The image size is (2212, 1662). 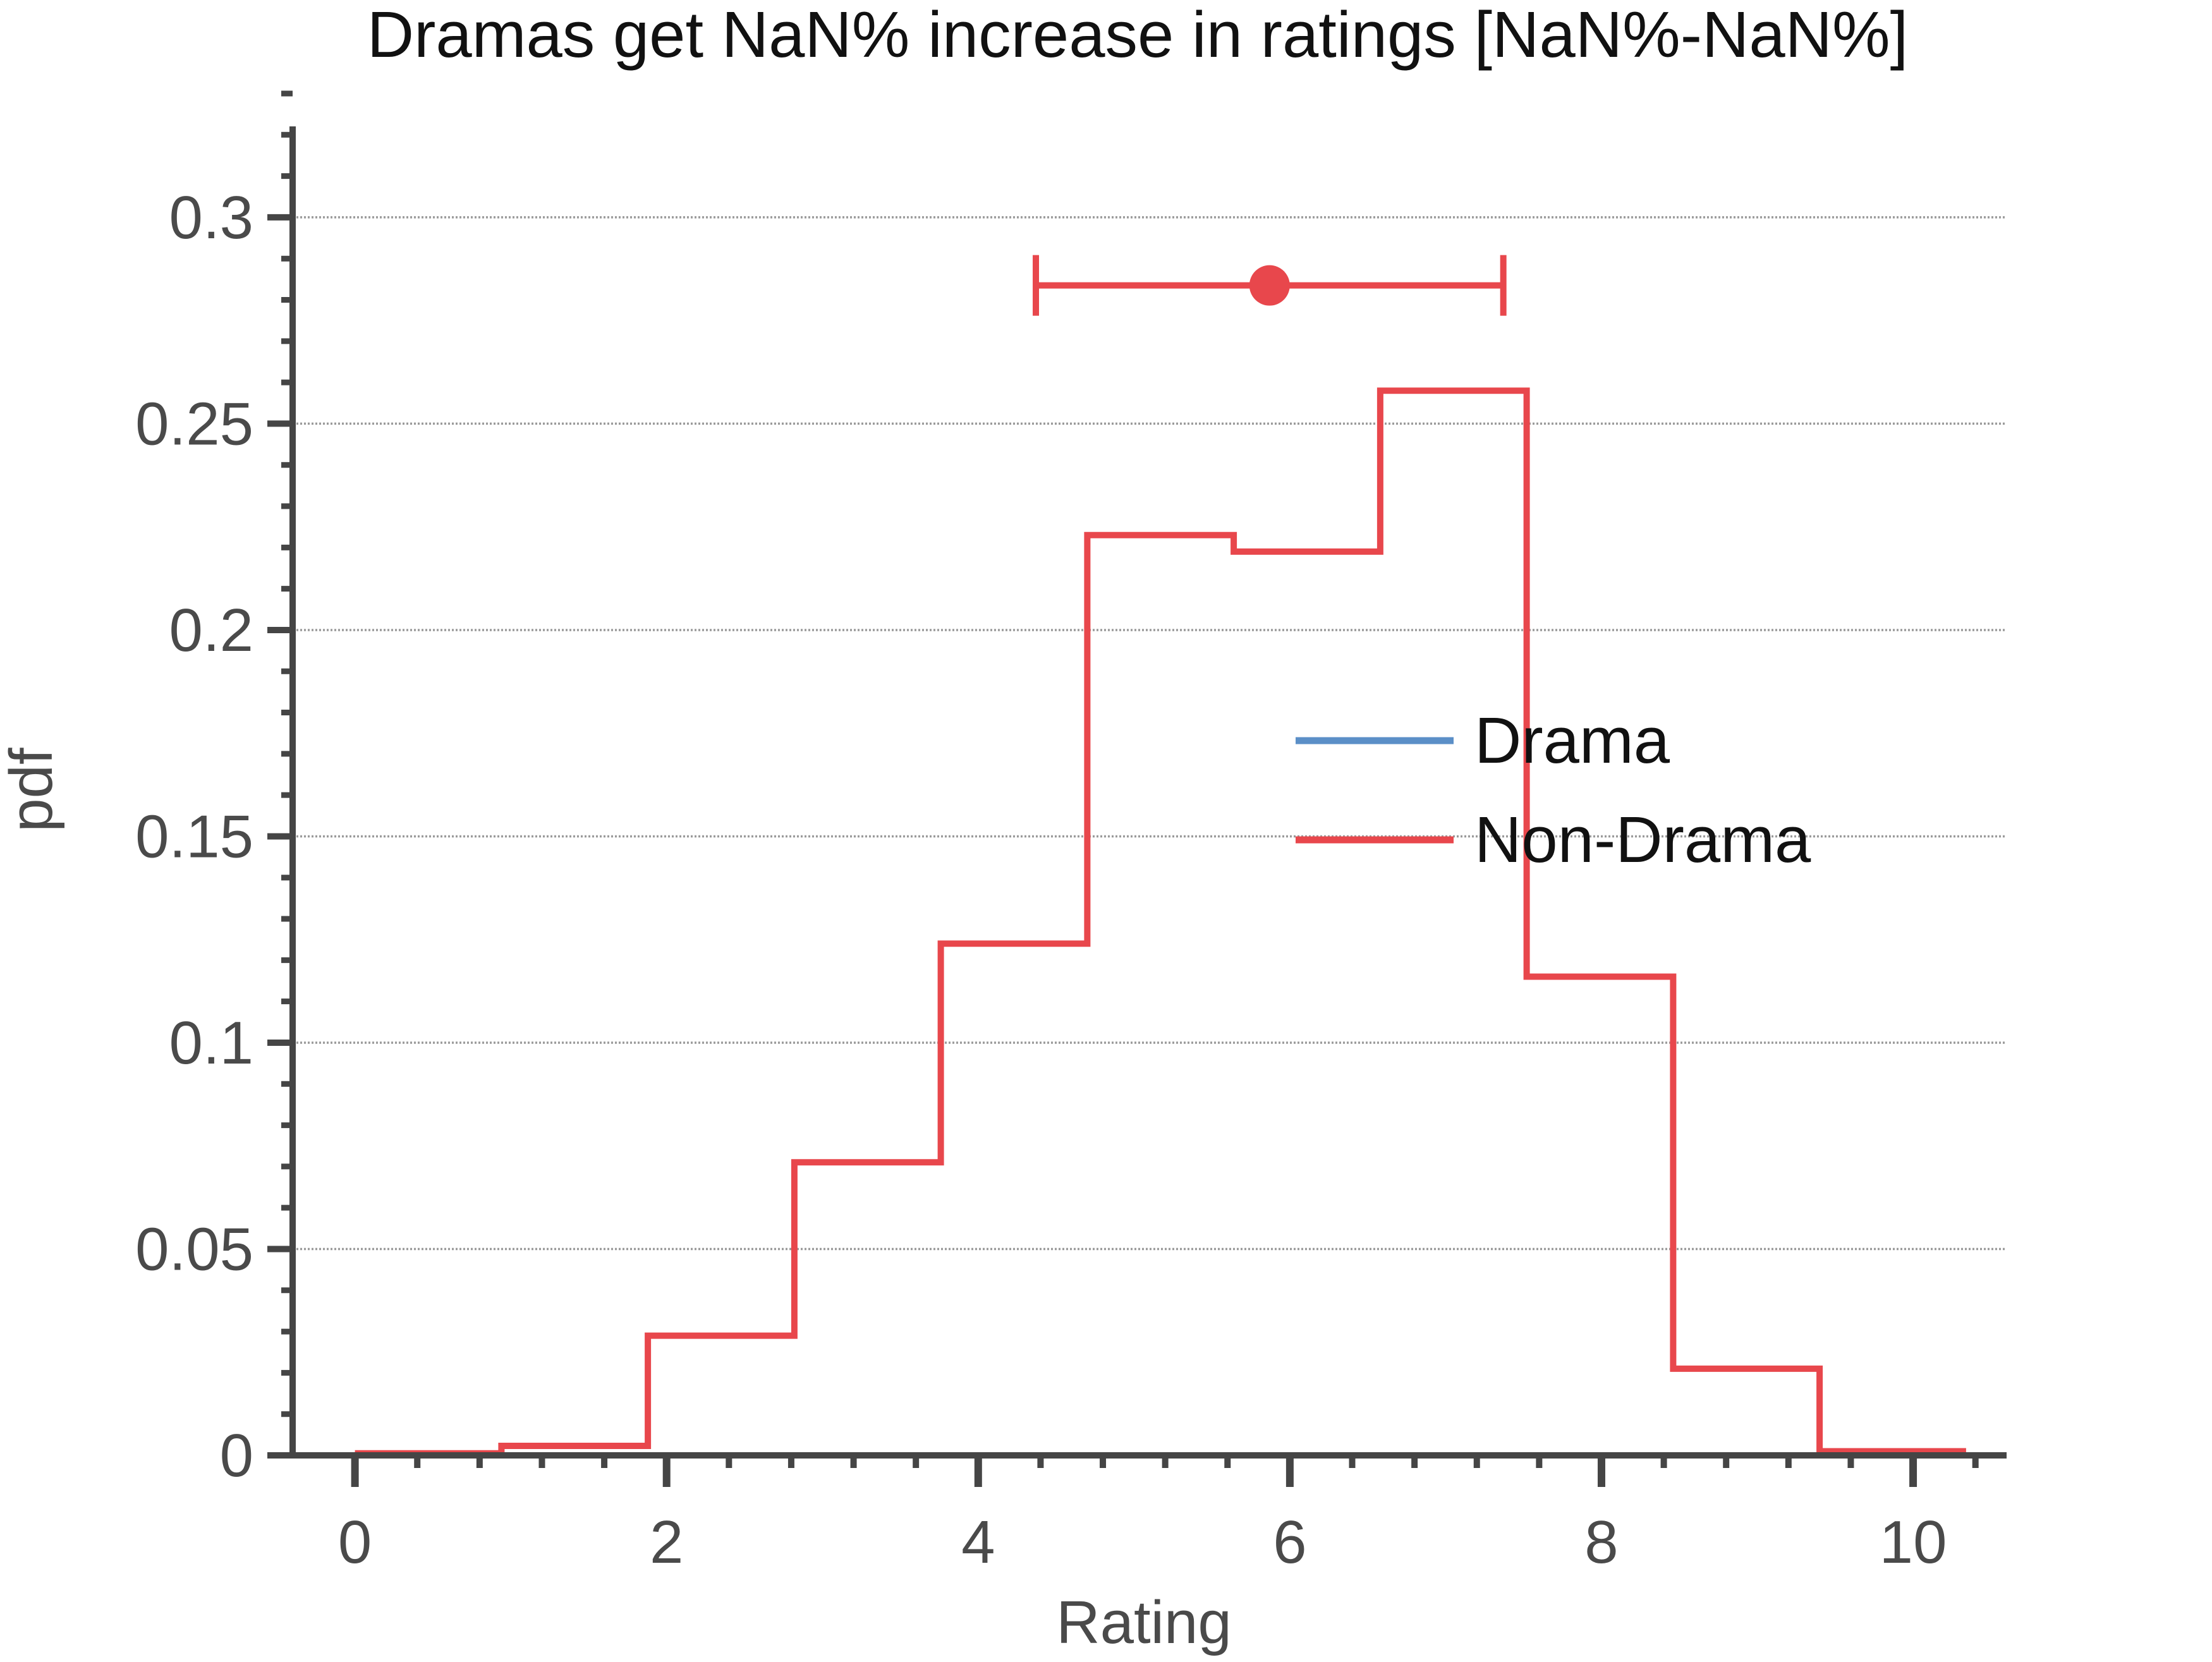 What do you see at coordinates (194, 424) in the screenshot?
I see `y-tick-label: 0.25` at bounding box center [194, 424].